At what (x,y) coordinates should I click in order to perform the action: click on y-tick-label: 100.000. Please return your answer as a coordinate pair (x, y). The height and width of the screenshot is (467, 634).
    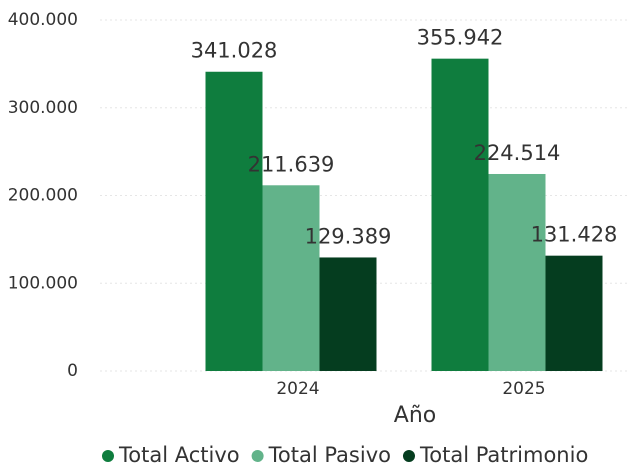
    Looking at the image, I should click on (43, 283).